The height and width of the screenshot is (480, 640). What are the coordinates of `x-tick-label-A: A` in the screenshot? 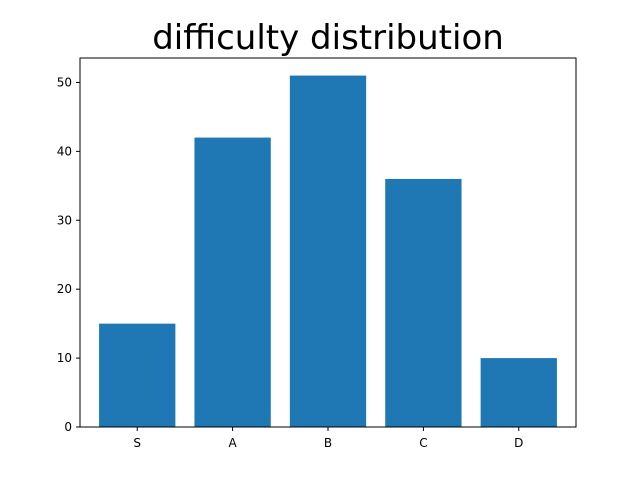 It's located at (233, 443).